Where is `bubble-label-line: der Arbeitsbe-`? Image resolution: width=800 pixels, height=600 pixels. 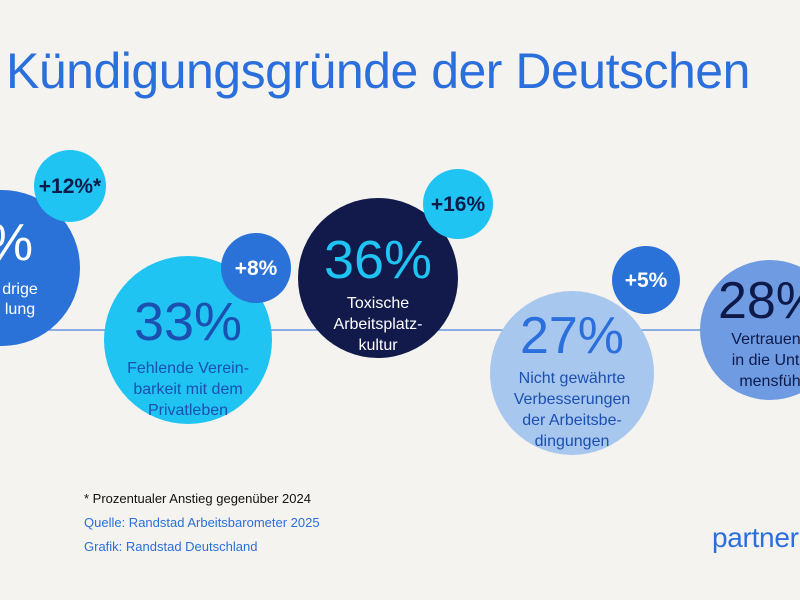
bubble-label-line: der Arbeitsbe- is located at coordinates (572, 420).